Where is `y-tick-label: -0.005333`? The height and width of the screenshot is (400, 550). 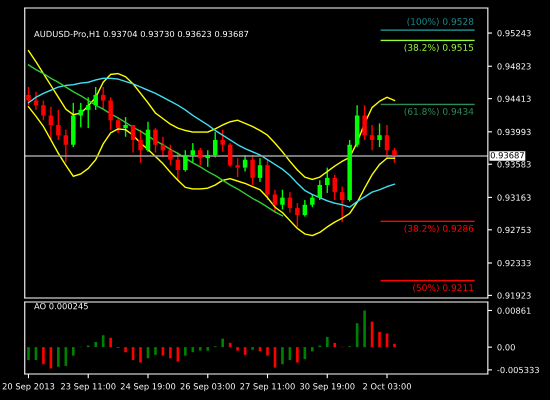 y-tick-label: -0.005333 is located at coordinates (518, 370).